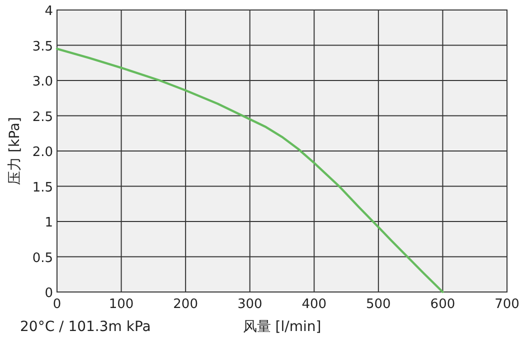  Describe the element at coordinates (48, 11) in the screenshot. I see `y-tick-label: 4` at that location.